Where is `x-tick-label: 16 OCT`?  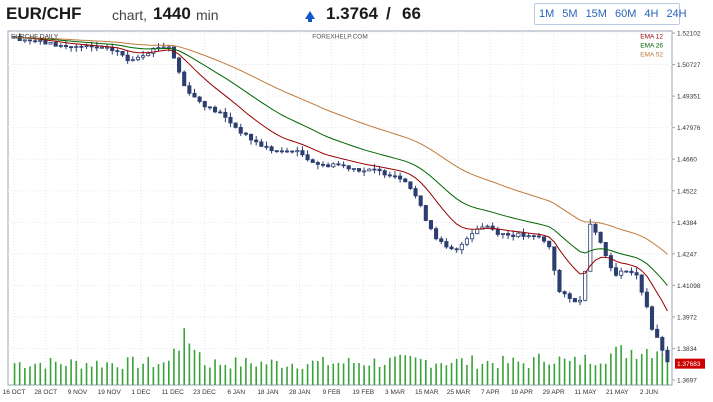
x-tick-label: 16 OCT is located at coordinates (14, 392).